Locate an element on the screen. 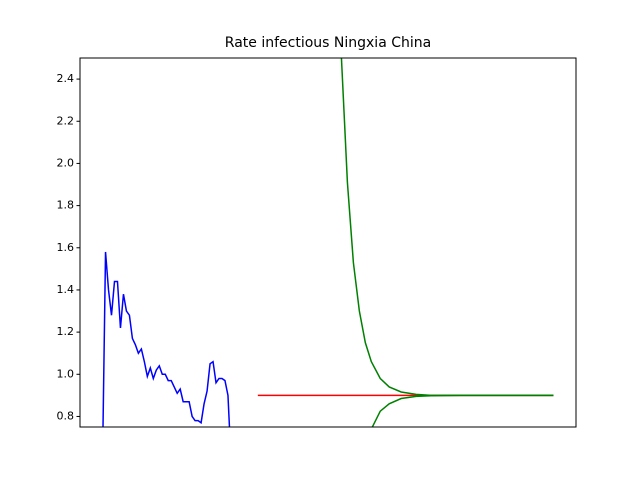 This screenshot has height=480, width=640. y-tick-label: 2.0 is located at coordinates (66, 162).